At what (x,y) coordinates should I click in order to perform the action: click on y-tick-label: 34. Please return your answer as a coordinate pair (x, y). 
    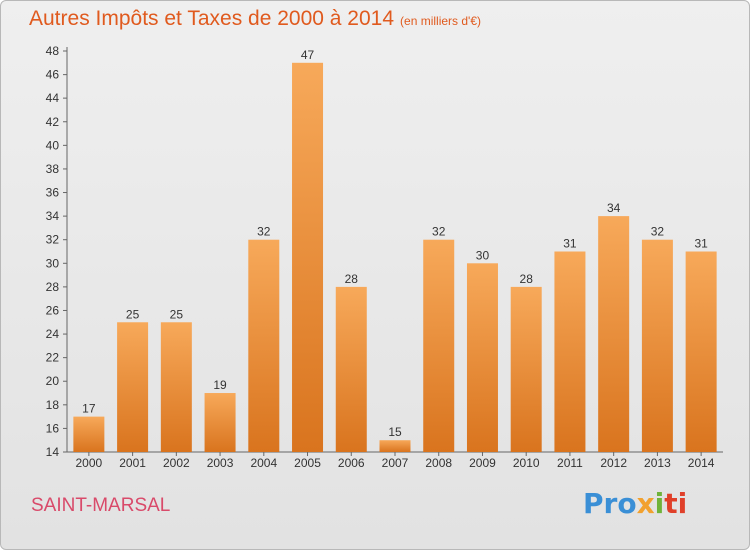
    Looking at the image, I should click on (53, 216).